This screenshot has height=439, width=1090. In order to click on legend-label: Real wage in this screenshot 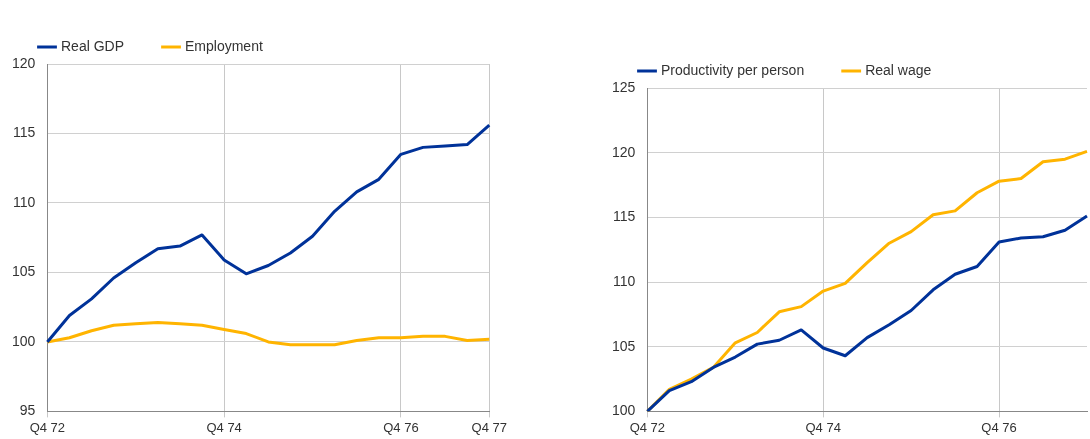, I will do `click(898, 69)`.